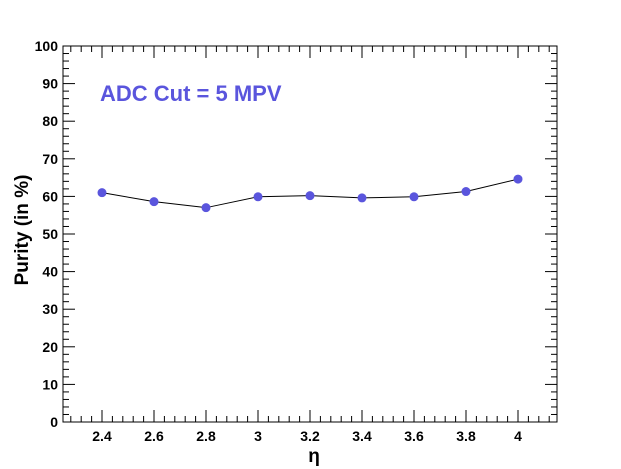 The height and width of the screenshot is (469, 621). I want to click on y-axis-title: Purity (in %), so click(22, 230).